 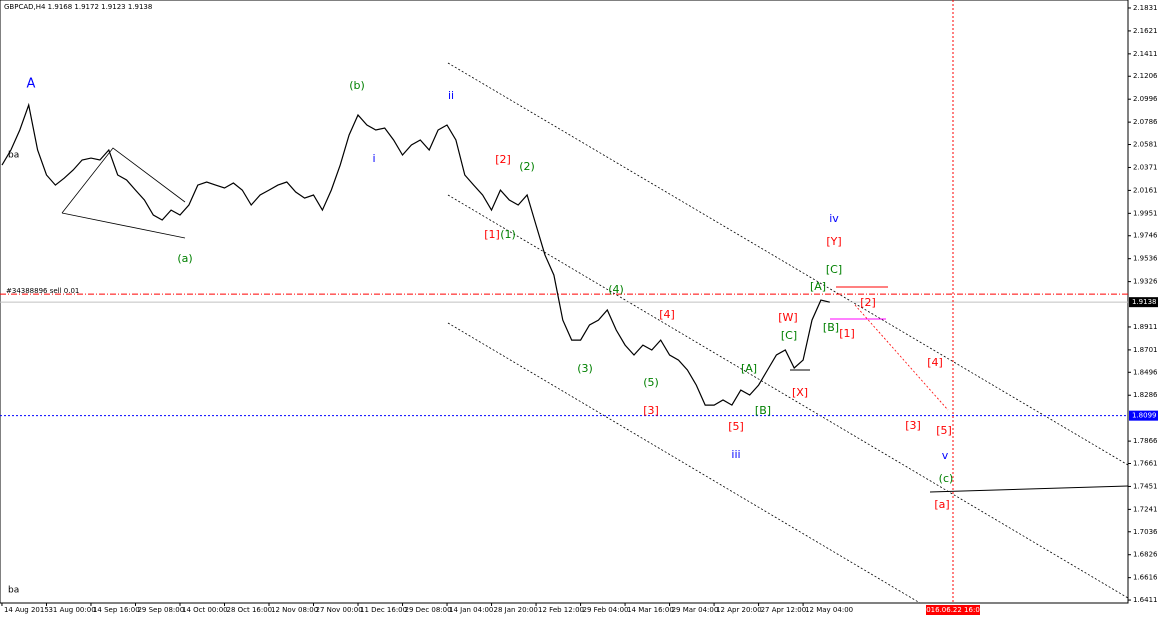 What do you see at coordinates (1145, 464) in the screenshot?
I see `y-tick-label: 1.7661` at bounding box center [1145, 464].